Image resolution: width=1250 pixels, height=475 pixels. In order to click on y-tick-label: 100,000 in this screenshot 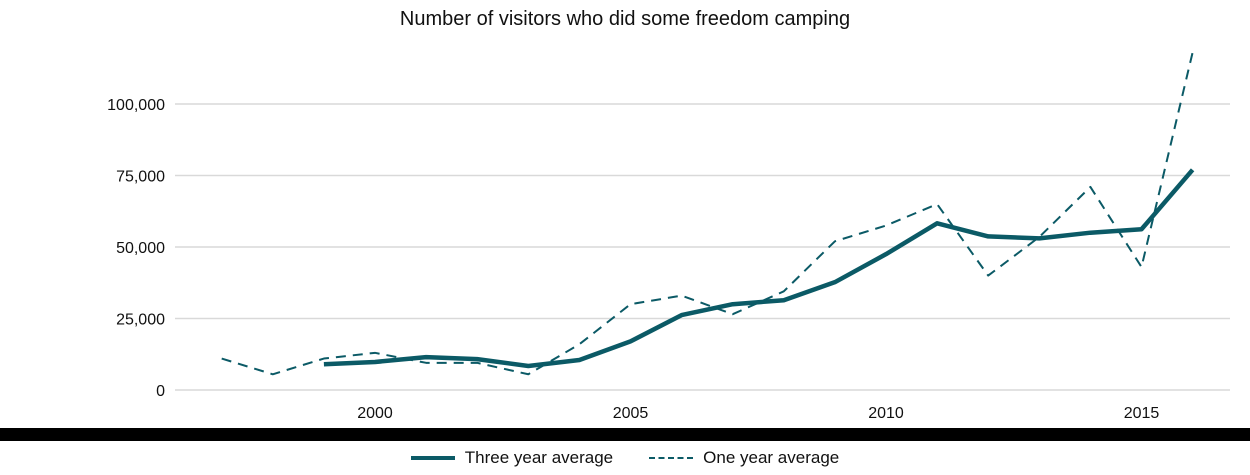, I will do `click(136, 105)`.